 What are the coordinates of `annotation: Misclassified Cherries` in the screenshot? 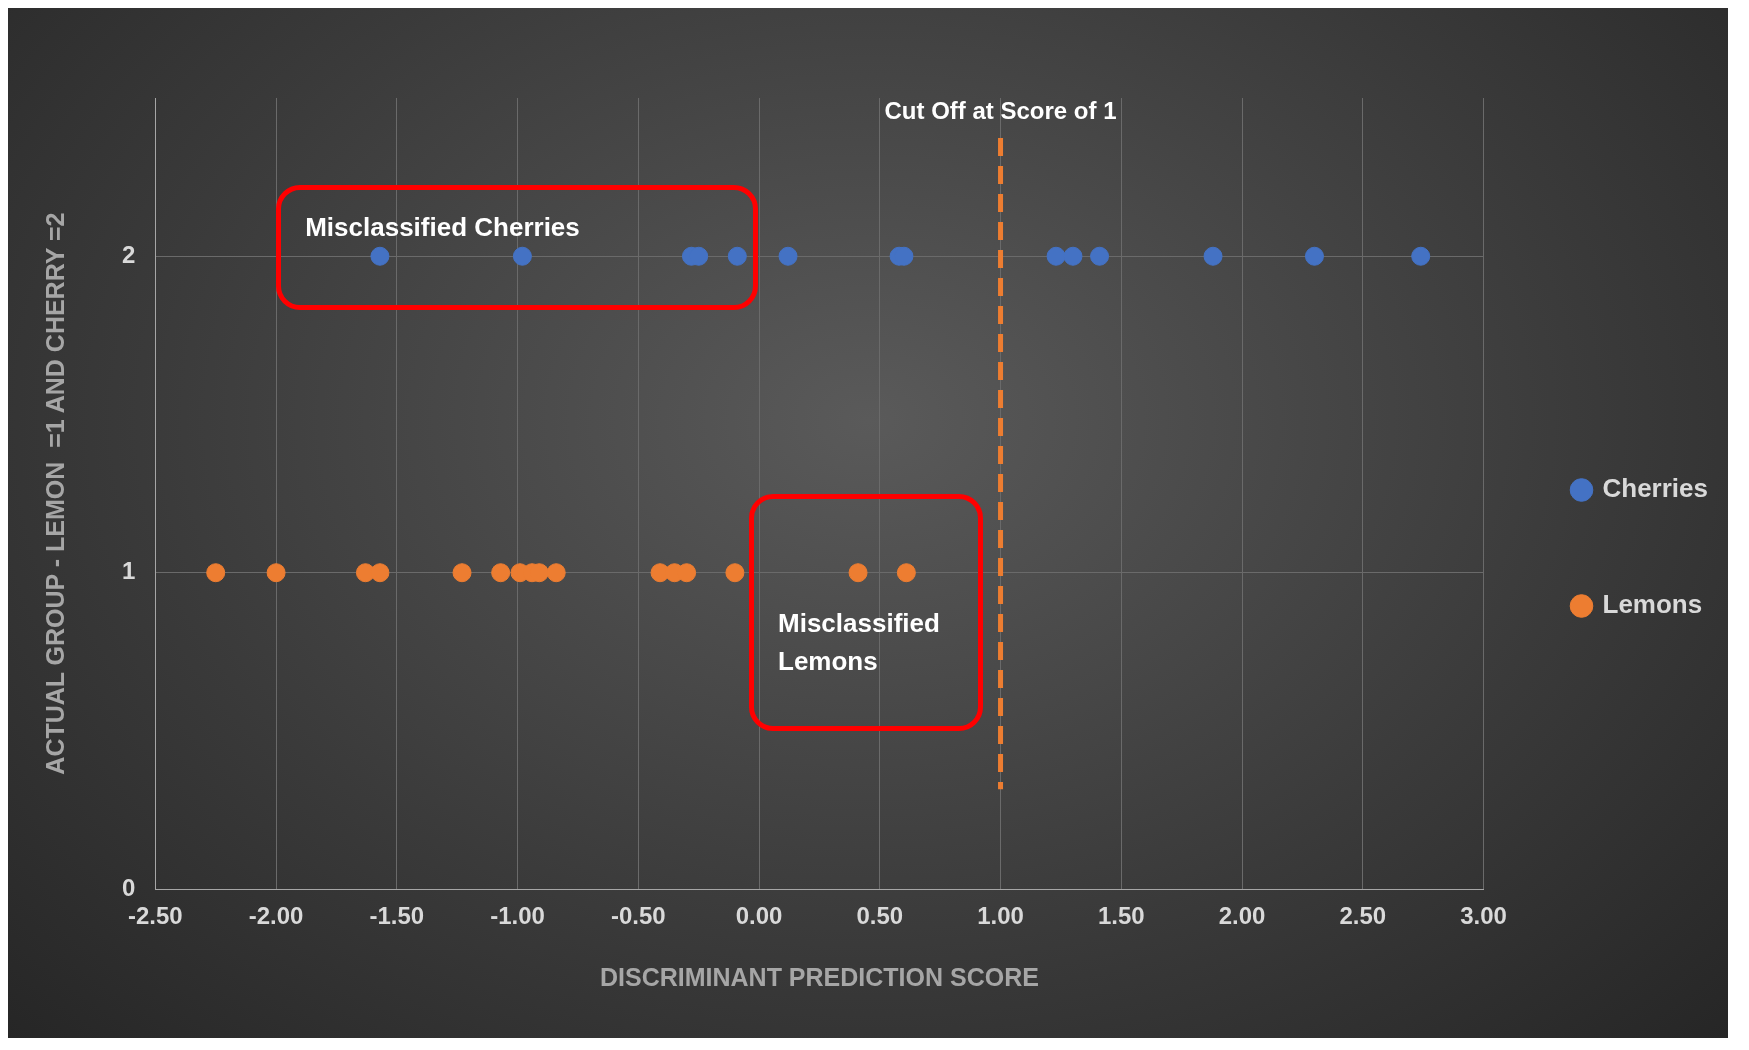 It's located at (443, 228).